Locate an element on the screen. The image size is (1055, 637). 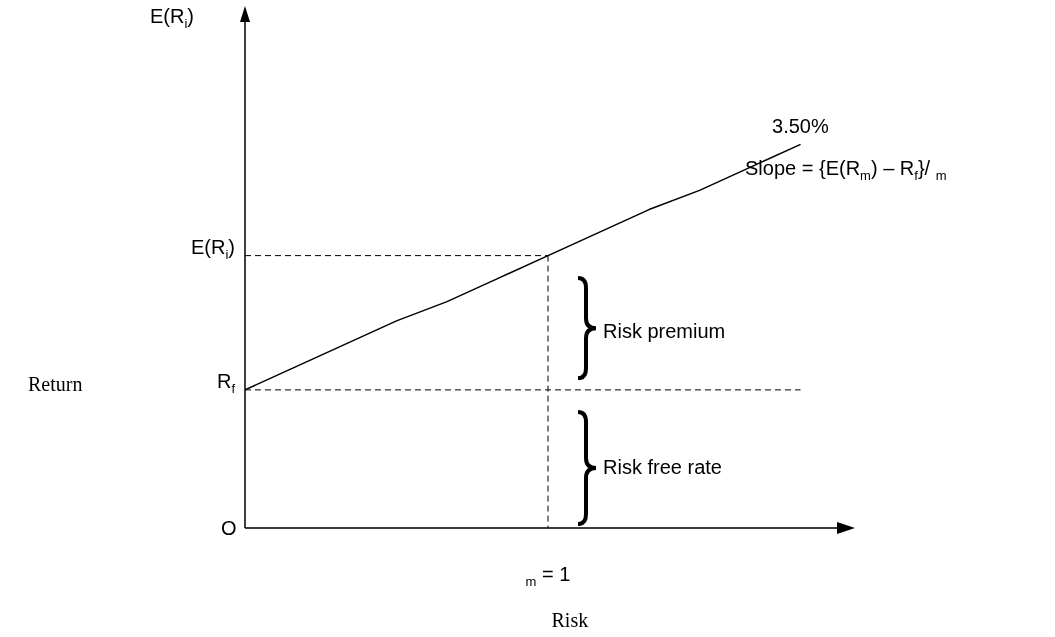
text: O is located at coordinates (229, 528).